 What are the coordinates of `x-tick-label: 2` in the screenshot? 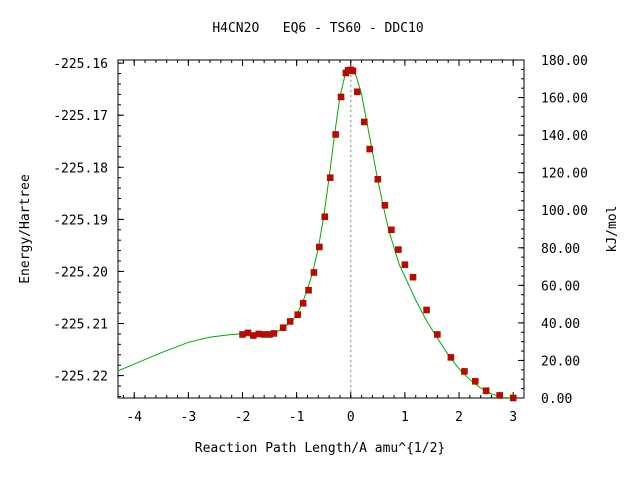 It's located at (459, 417).